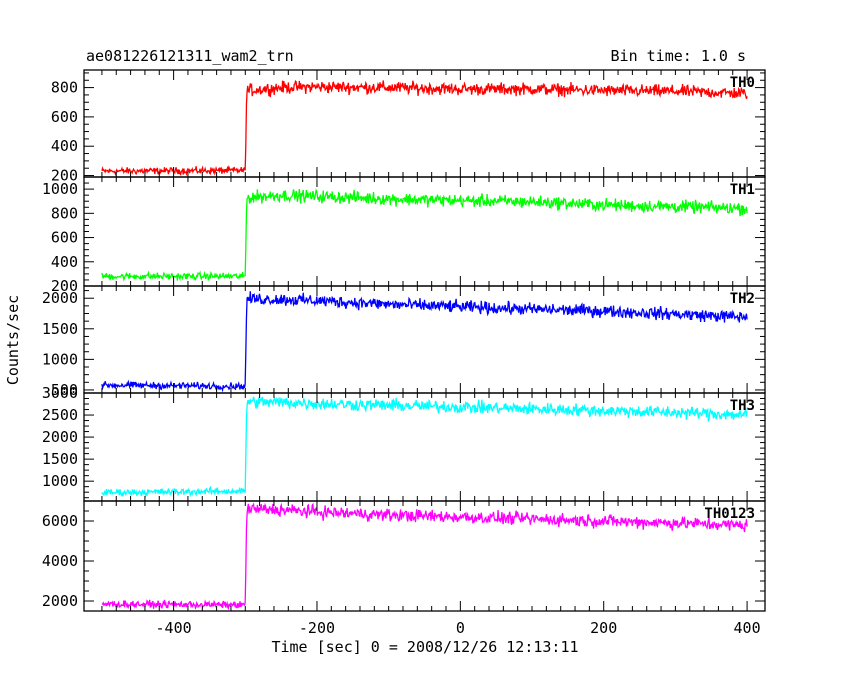 The height and width of the screenshot is (680, 850). I want to click on x-tick-label: 0, so click(460, 628).